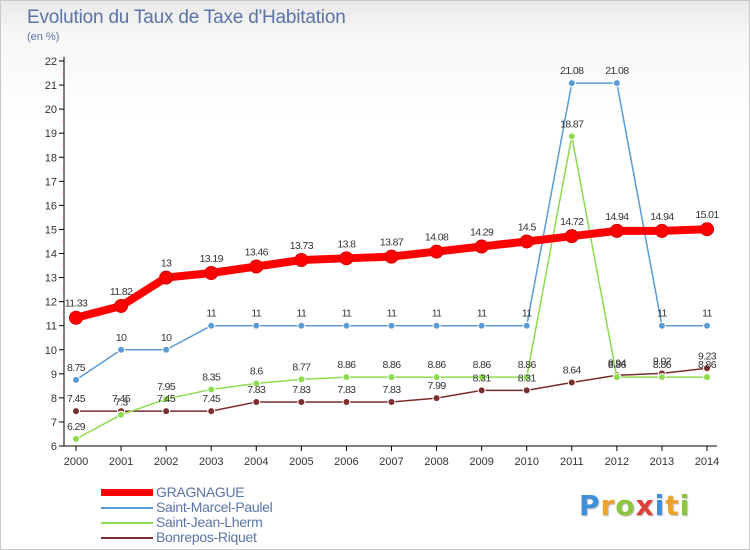 This screenshot has width=750, height=550. What do you see at coordinates (54, 375) in the screenshot?
I see `y-tick-label: 9` at bounding box center [54, 375].